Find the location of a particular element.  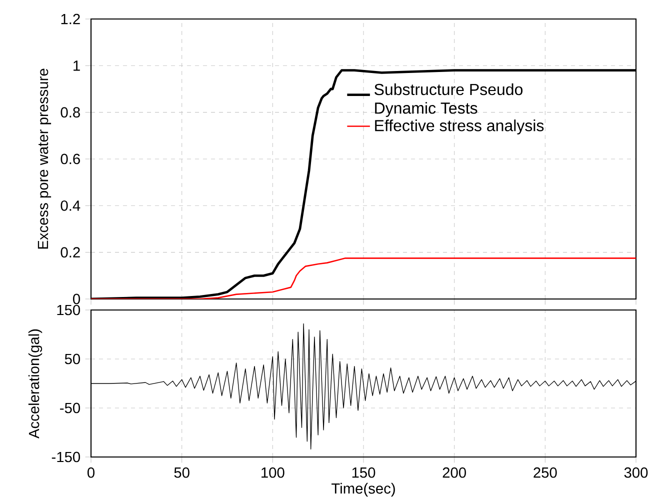

x-axis-title: Time(sec) is located at coordinates (363, 489).